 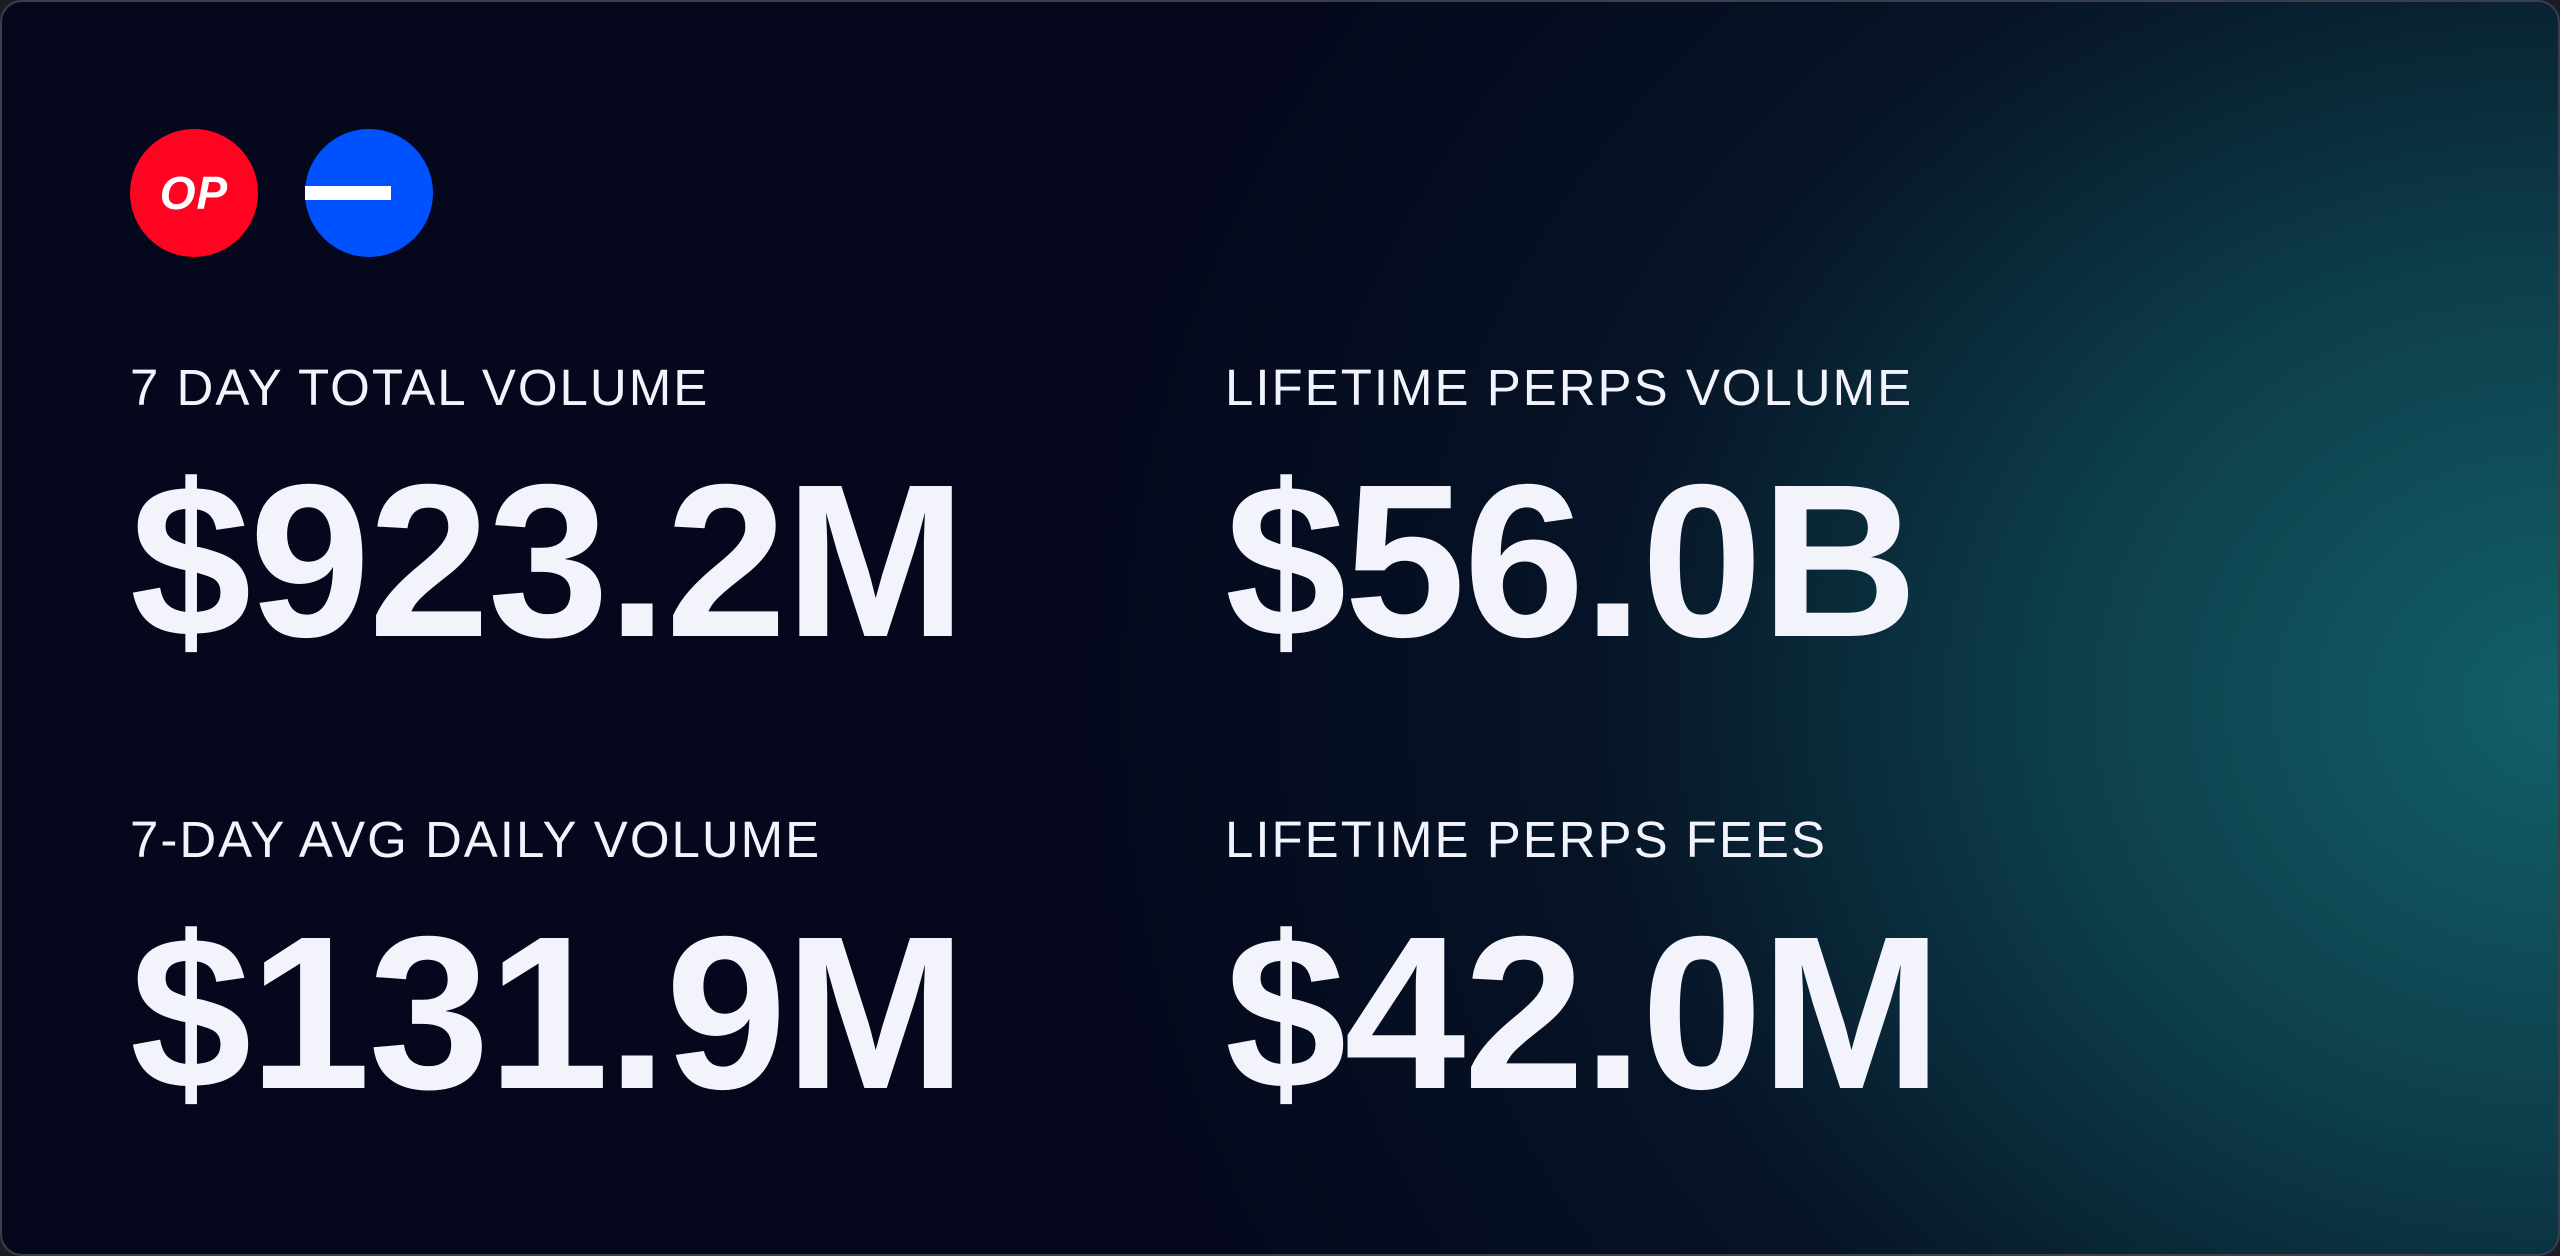 What do you see at coordinates (1569, 387) in the screenshot?
I see `stat-label: LIFETIME PERPS VOLUME` at bounding box center [1569, 387].